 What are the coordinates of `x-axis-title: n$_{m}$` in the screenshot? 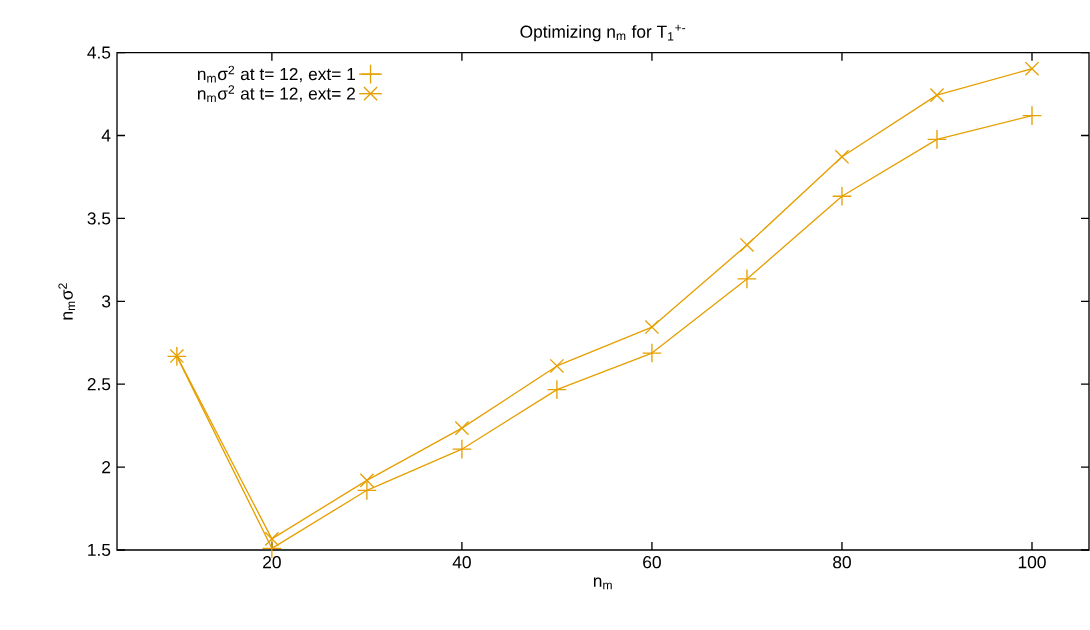 It's located at (602, 583).